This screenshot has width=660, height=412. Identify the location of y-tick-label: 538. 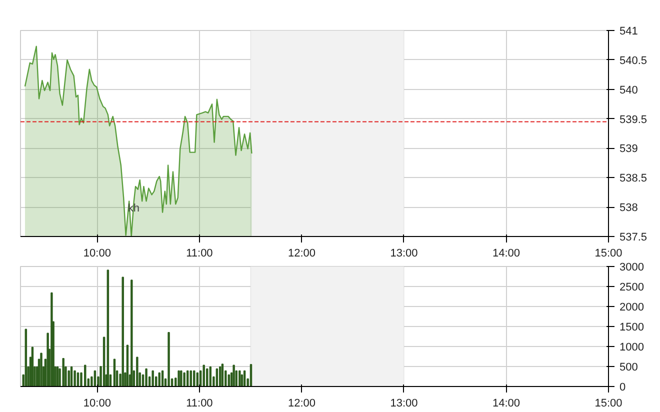
(629, 208).